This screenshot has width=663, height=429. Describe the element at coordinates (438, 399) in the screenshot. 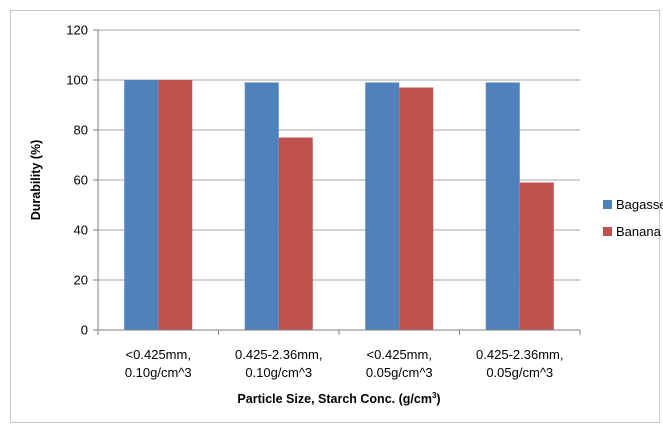

I see `x-axis-title-end: )` at that location.